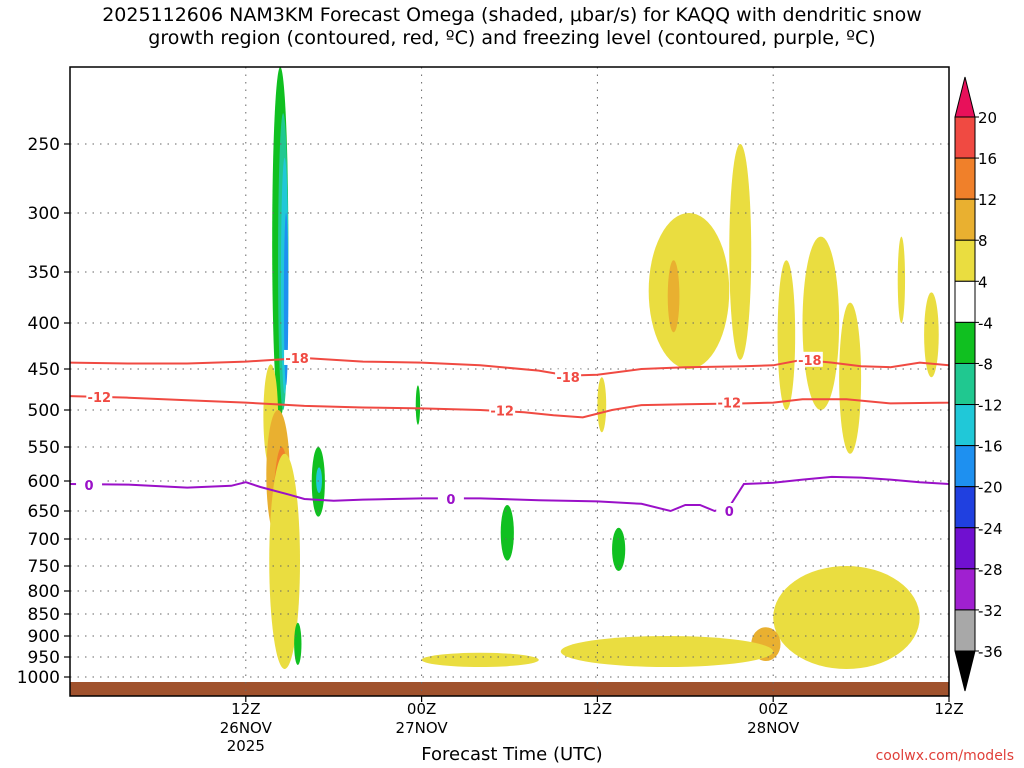 Image resolution: width=1024 pixels, height=768 pixels. Describe the element at coordinates (990, 529) in the screenshot. I see `colorbar-label: -24` at that location.